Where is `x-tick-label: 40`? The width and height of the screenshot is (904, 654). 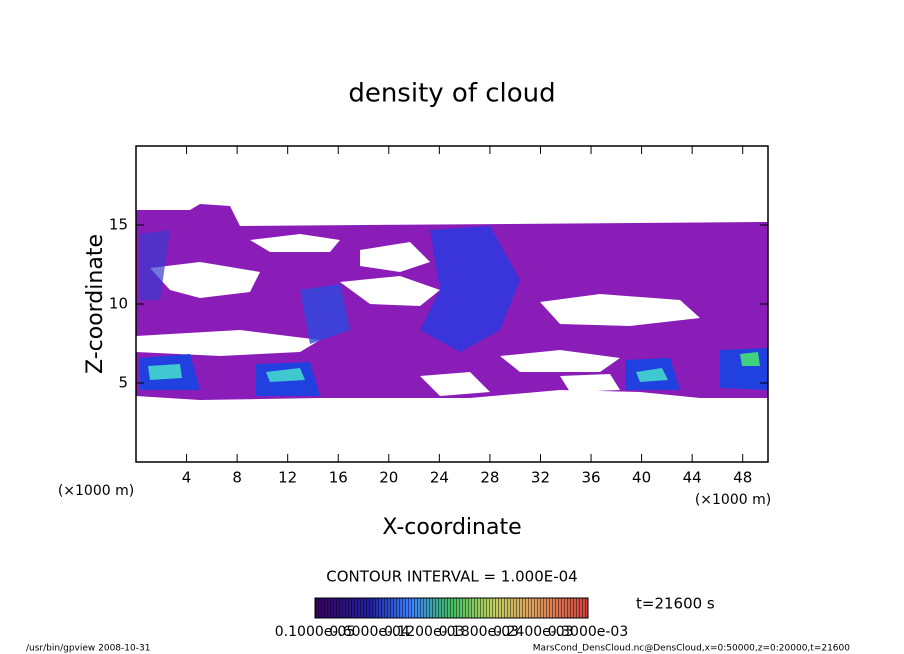
x-tick-label: 40 is located at coordinates (641, 478).